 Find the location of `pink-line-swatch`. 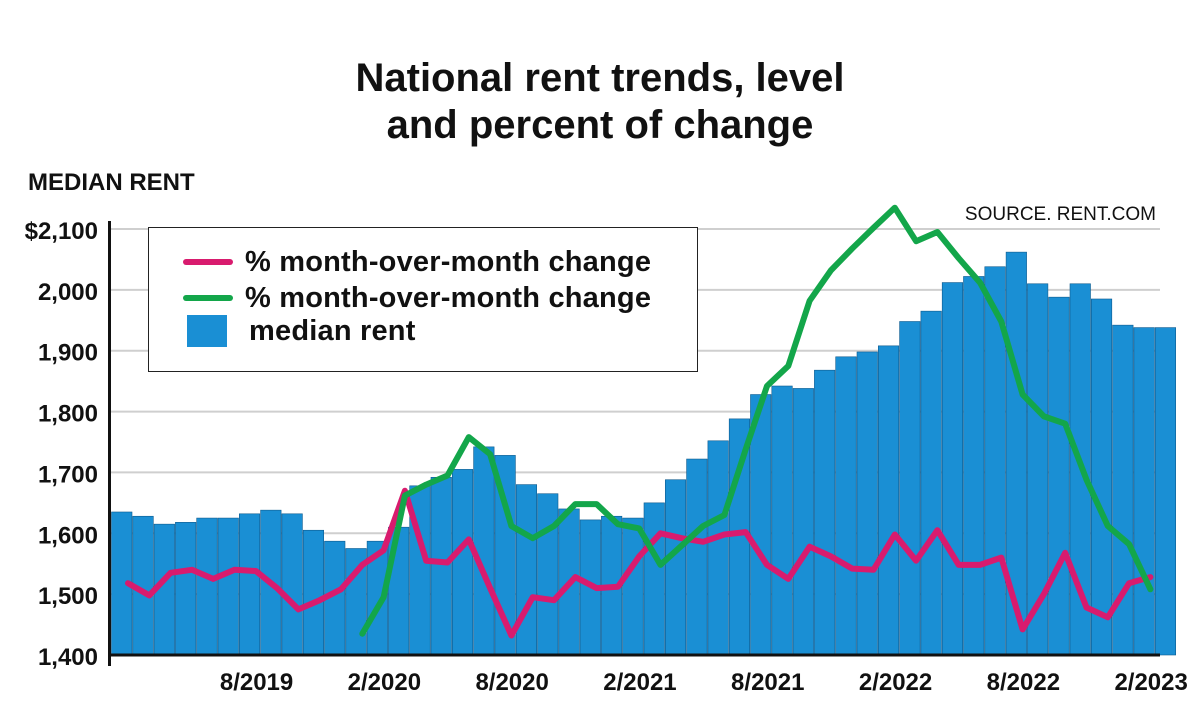

pink-line-swatch is located at coordinates (208, 262).